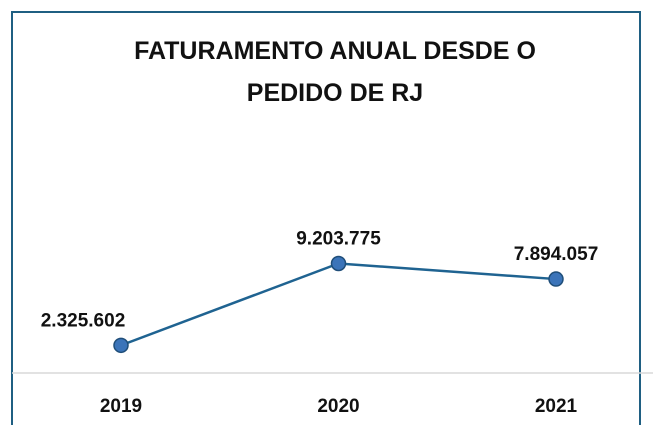 The width and height of the screenshot is (653, 425). Describe the element at coordinates (556, 406) in the screenshot. I see `x-tick-label: 2021` at that location.